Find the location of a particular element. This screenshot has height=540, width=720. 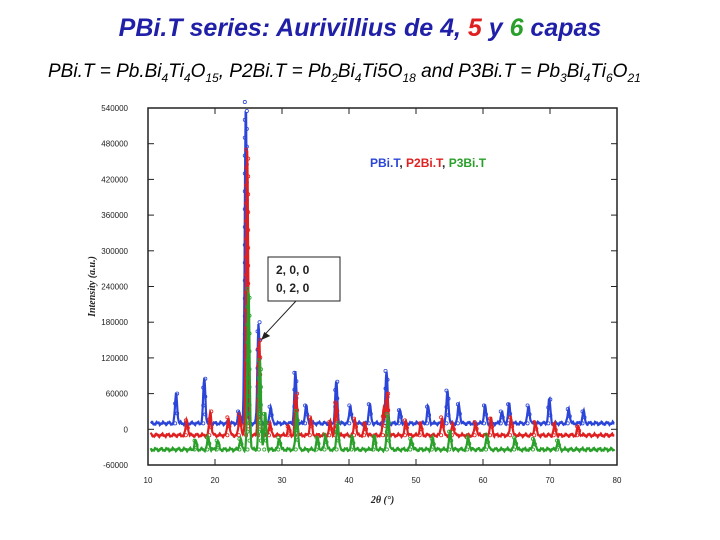

legend-entry: , is located at coordinates (445, 163).